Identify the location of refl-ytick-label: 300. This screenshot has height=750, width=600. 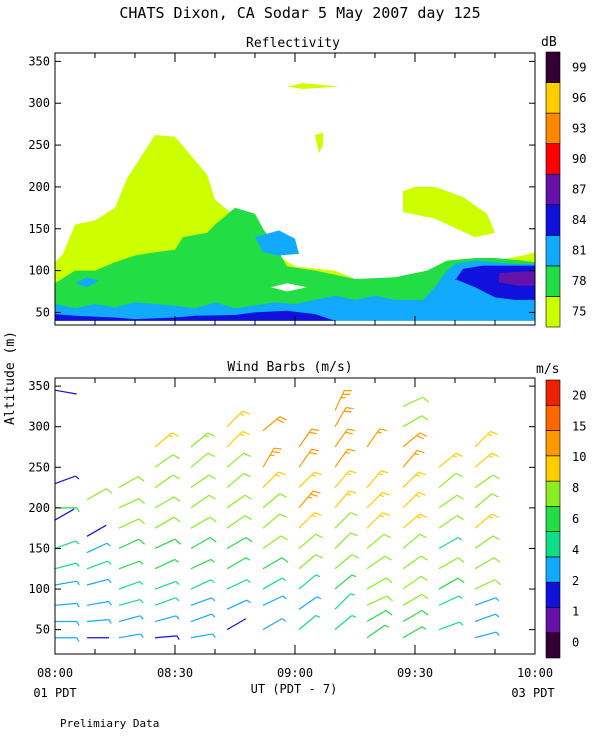
(39, 103).